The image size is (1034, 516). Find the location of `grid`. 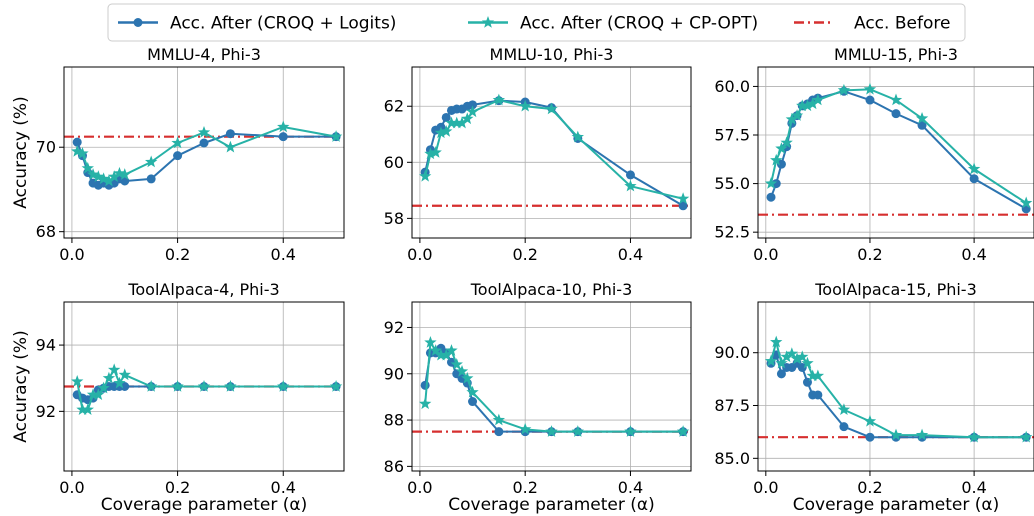

grid is located at coordinates (896, 152).